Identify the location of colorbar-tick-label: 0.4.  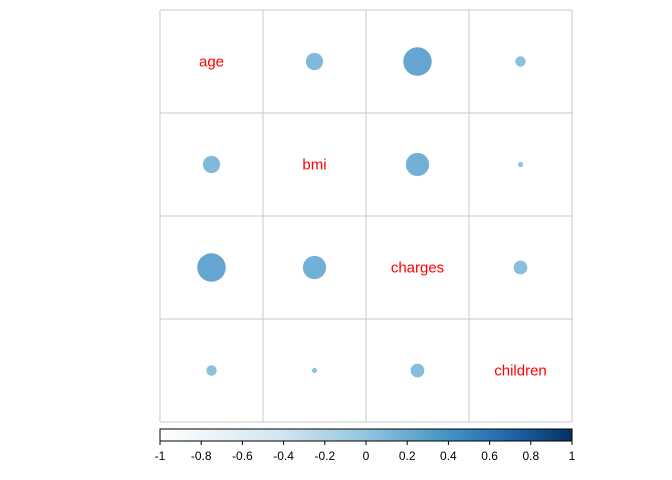
(448, 456).